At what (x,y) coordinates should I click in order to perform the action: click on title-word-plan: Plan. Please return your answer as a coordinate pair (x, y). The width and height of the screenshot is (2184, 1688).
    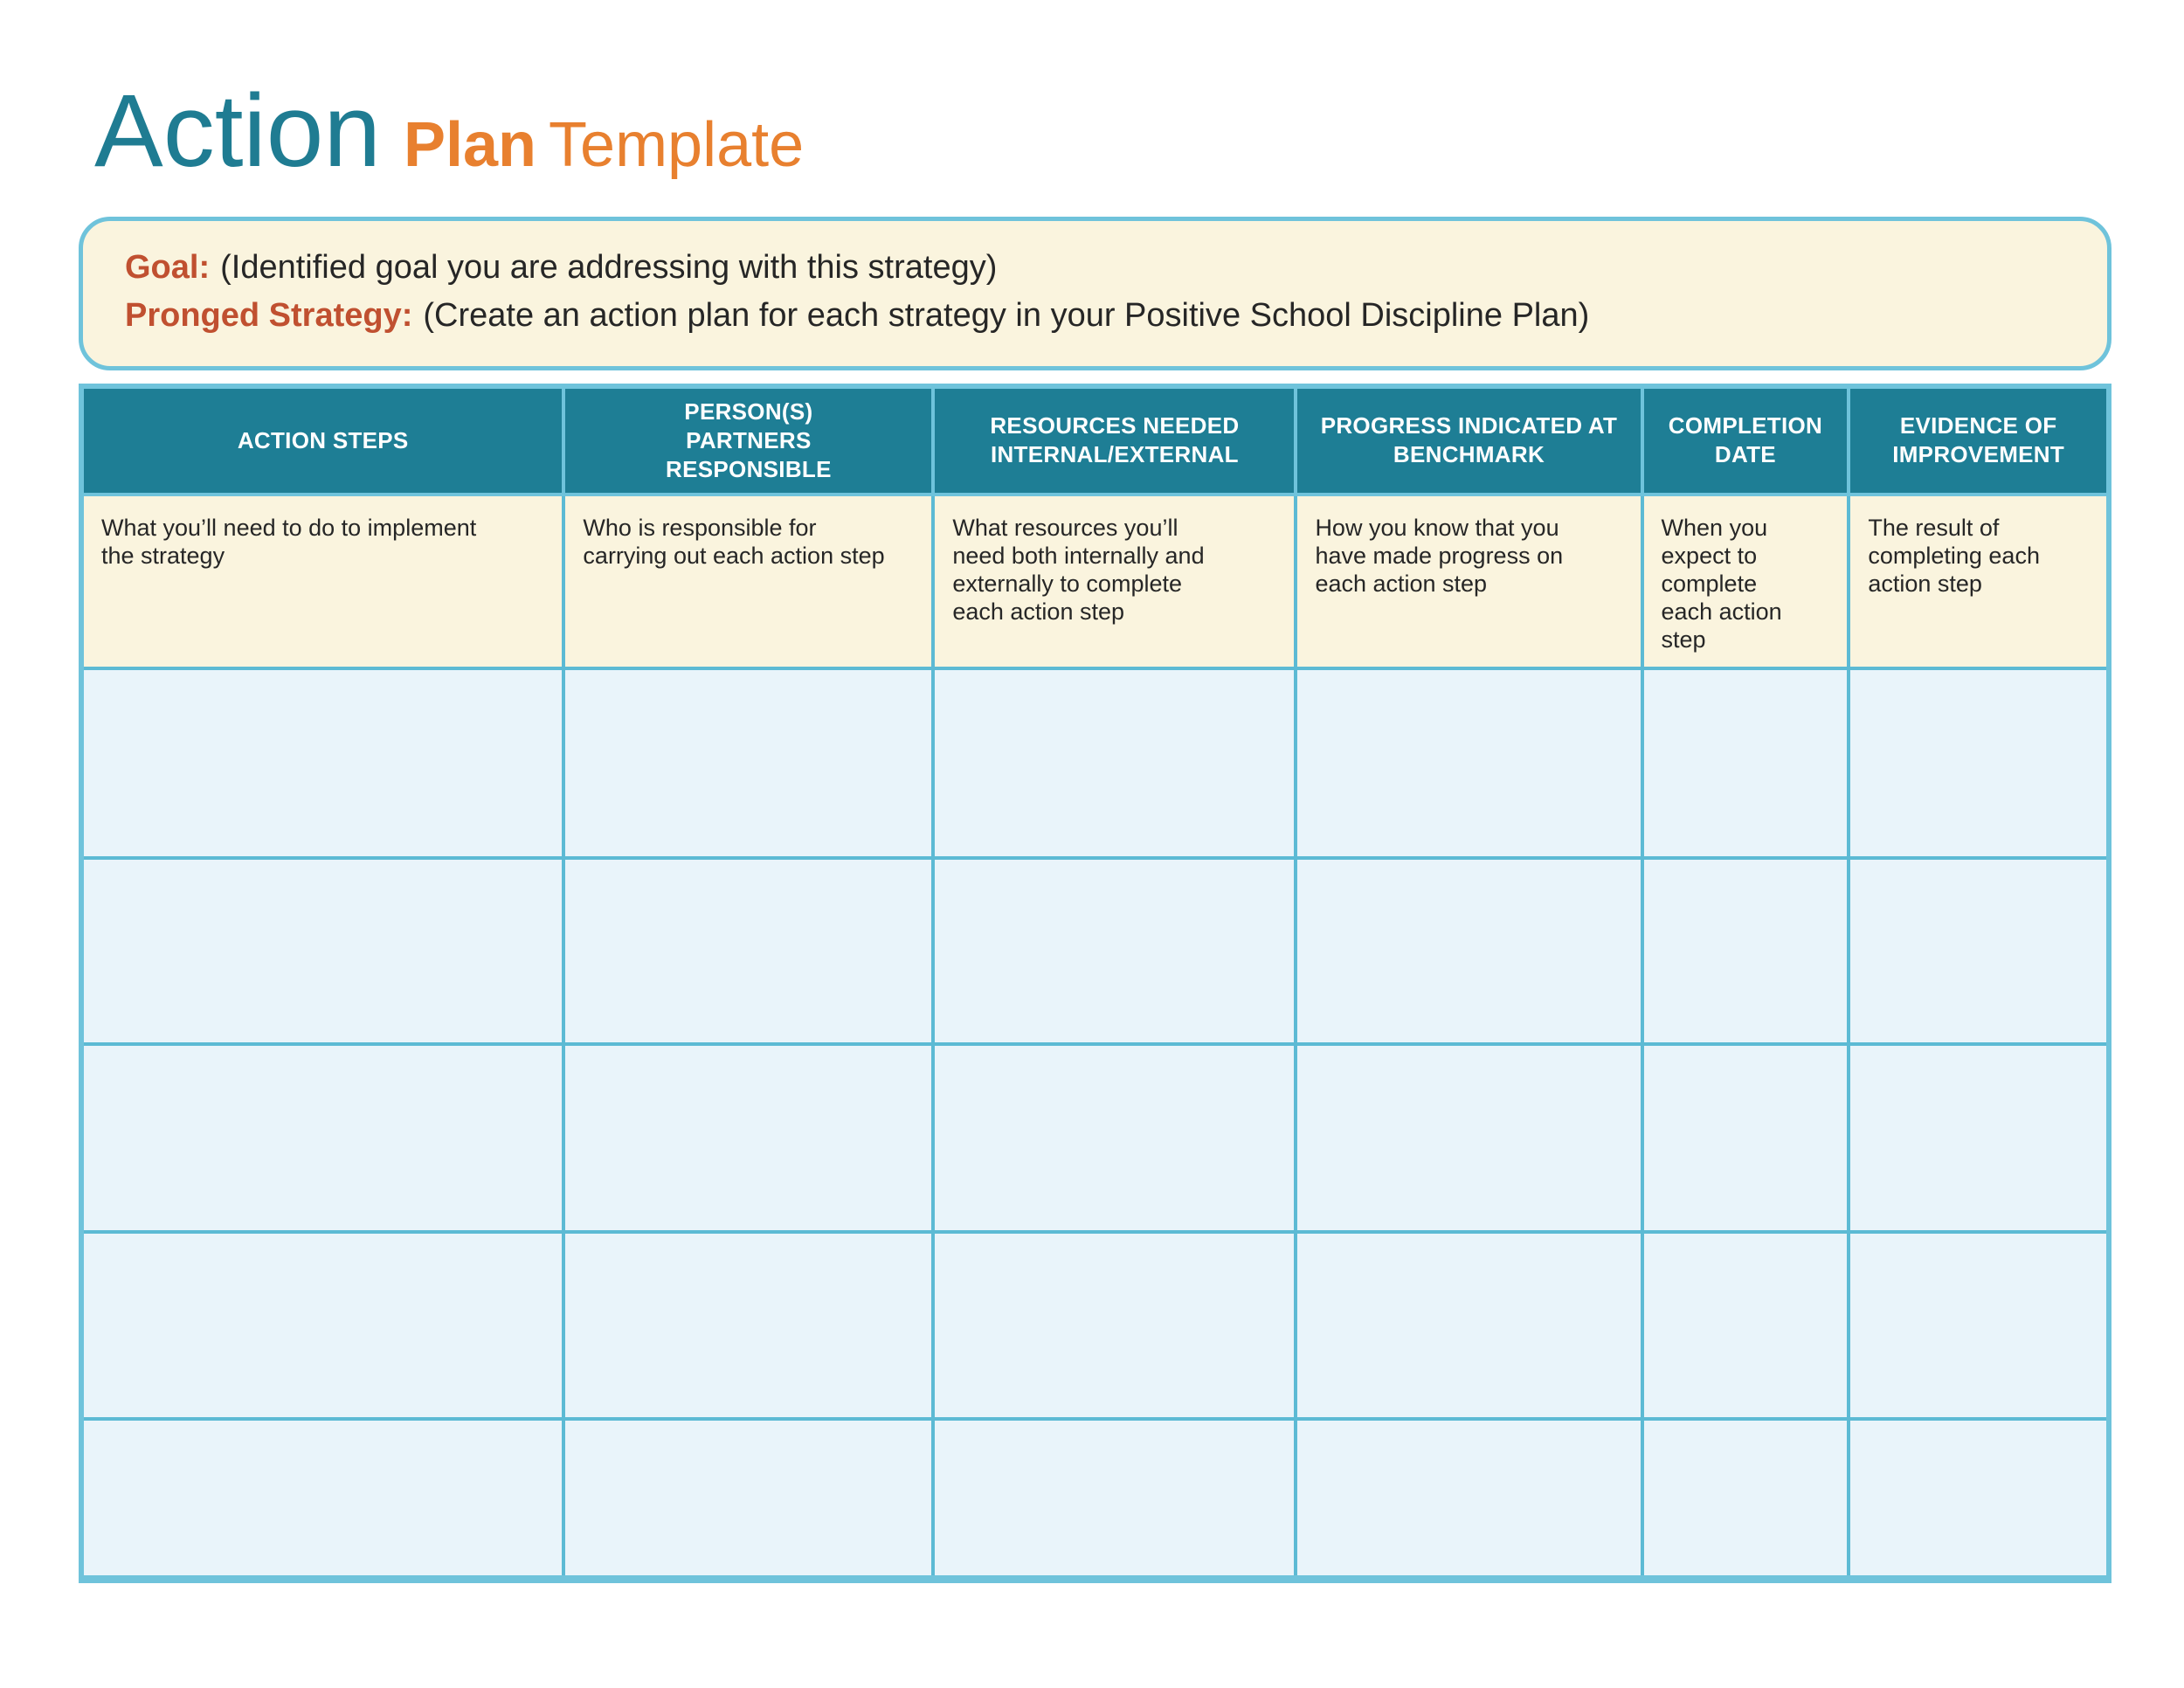
    Looking at the image, I should click on (470, 145).